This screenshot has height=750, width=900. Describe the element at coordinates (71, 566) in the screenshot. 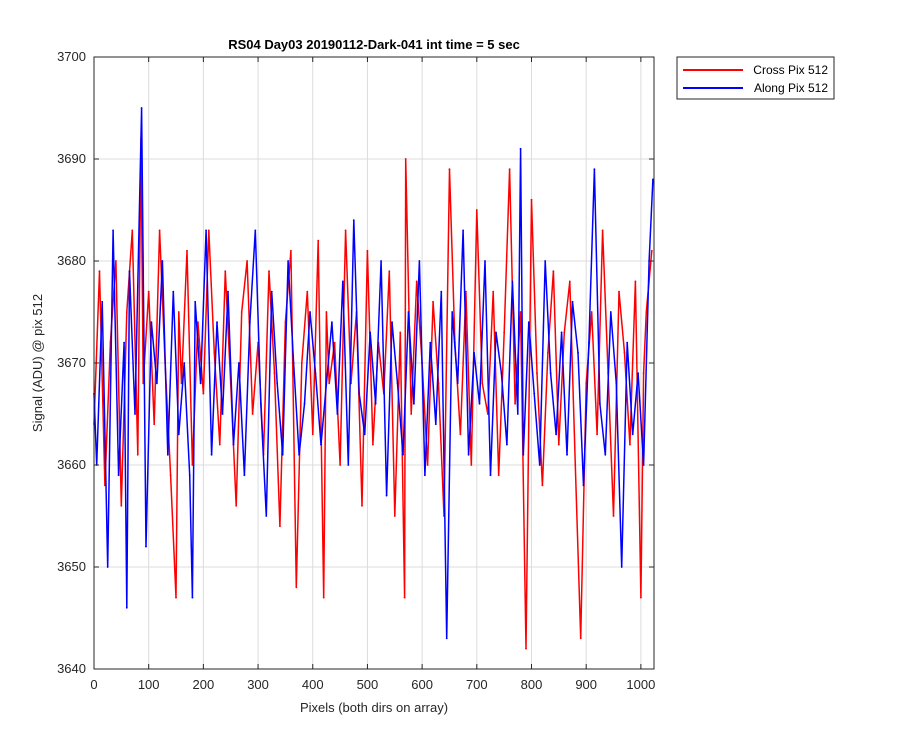

I see `y-tick-label: 3650` at that location.